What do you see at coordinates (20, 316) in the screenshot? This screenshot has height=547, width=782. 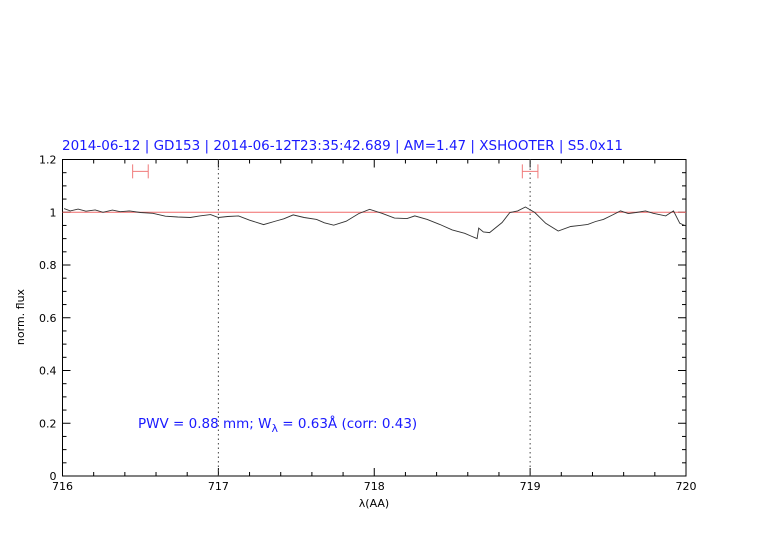 I see `y-axis-label: norm. flux` at bounding box center [20, 316].